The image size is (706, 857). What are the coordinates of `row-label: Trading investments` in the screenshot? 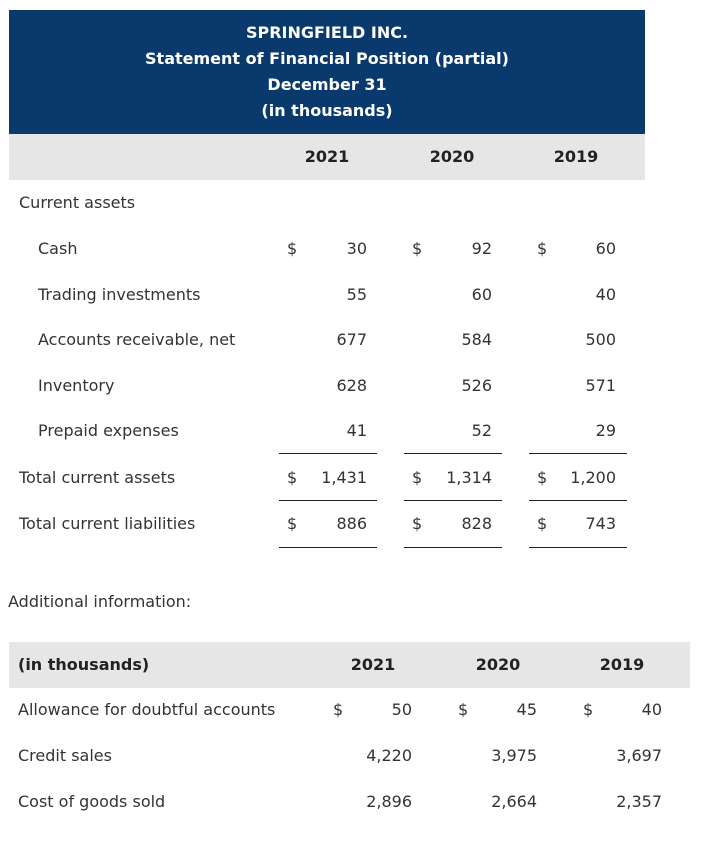 It's located at (119, 294).